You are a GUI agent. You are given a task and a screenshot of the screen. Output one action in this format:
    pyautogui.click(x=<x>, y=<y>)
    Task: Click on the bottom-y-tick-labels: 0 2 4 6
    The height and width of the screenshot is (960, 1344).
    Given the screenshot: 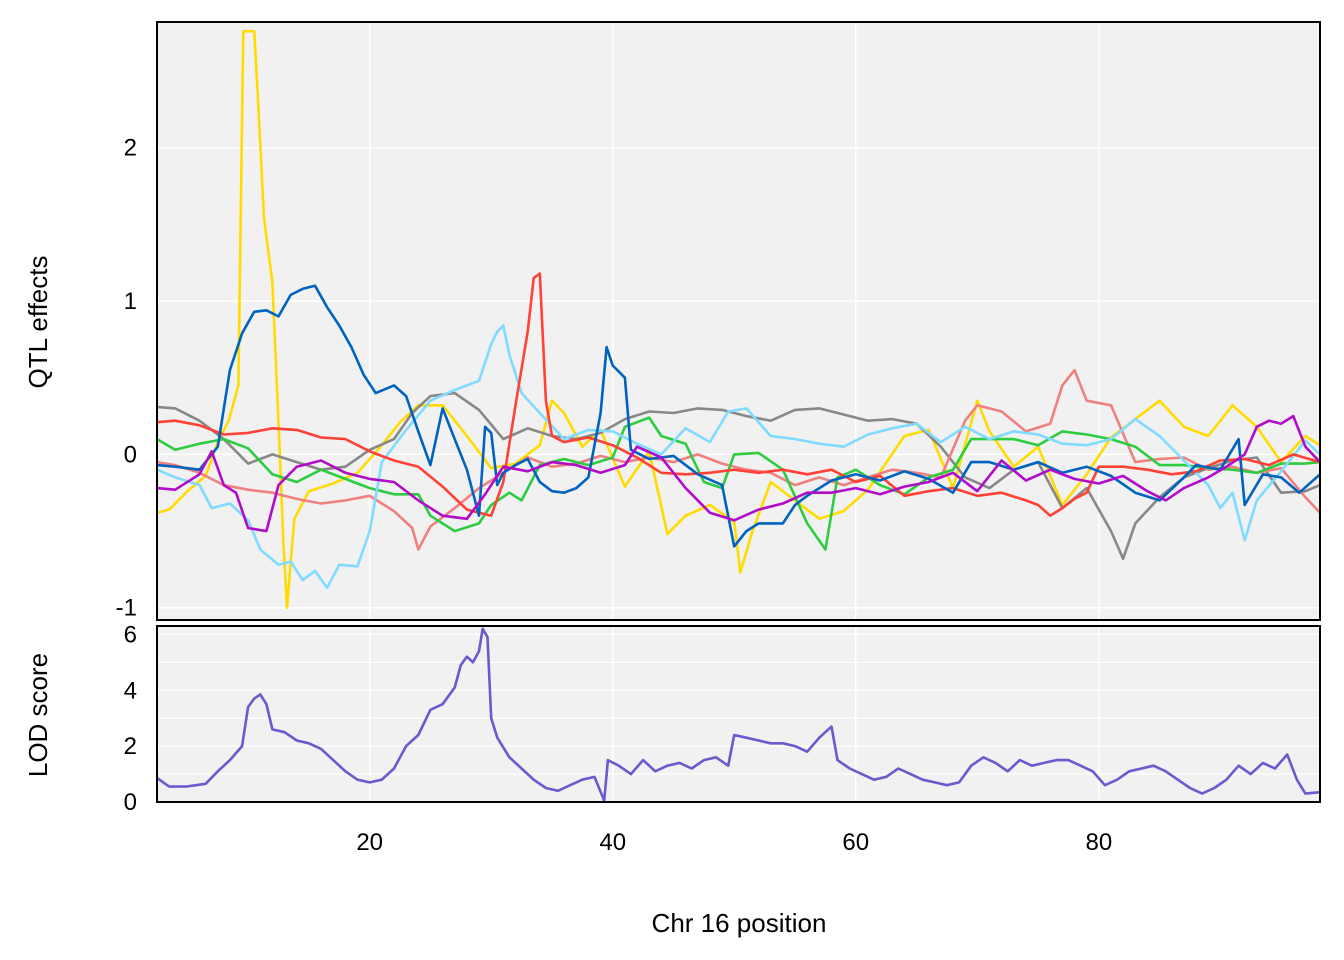 What is the action you would take?
    pyautogui.click(x=130, y=718)
    